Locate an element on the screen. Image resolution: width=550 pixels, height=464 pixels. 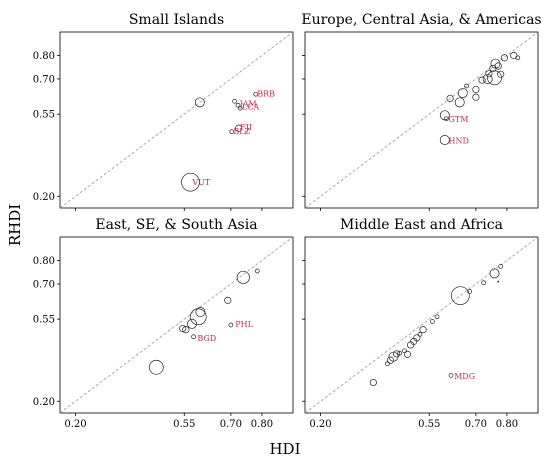
panel-title: Middle East and Africa is located at coordinates (421, 225).